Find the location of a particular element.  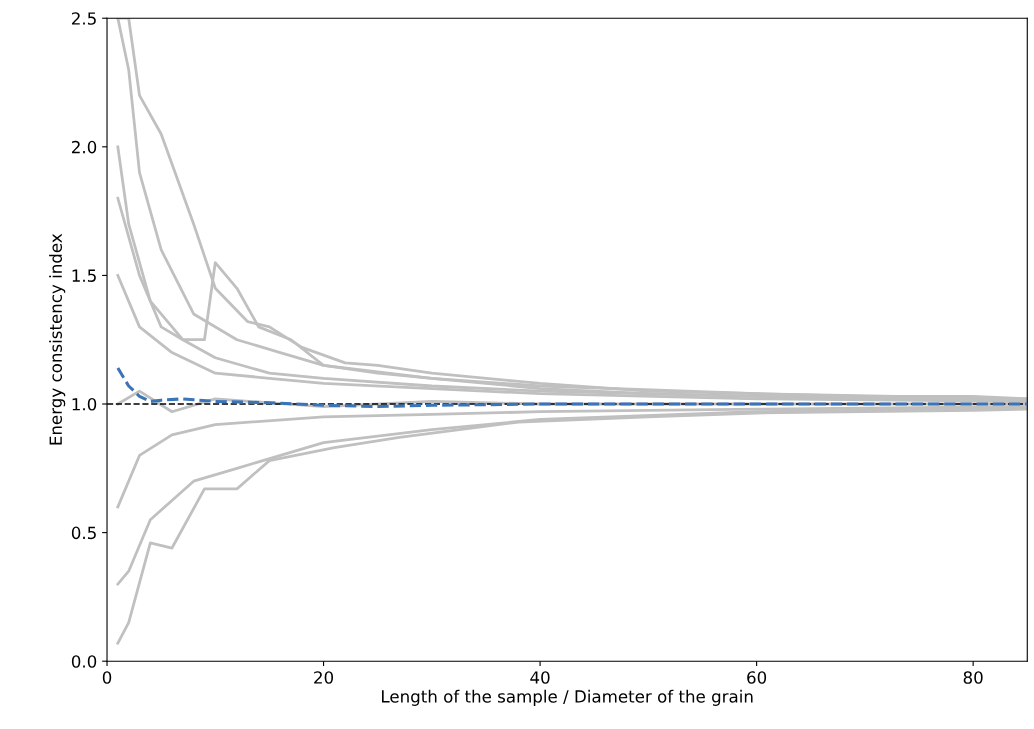

y-tick-label: 2.5 is located at coordinates (84, 18).